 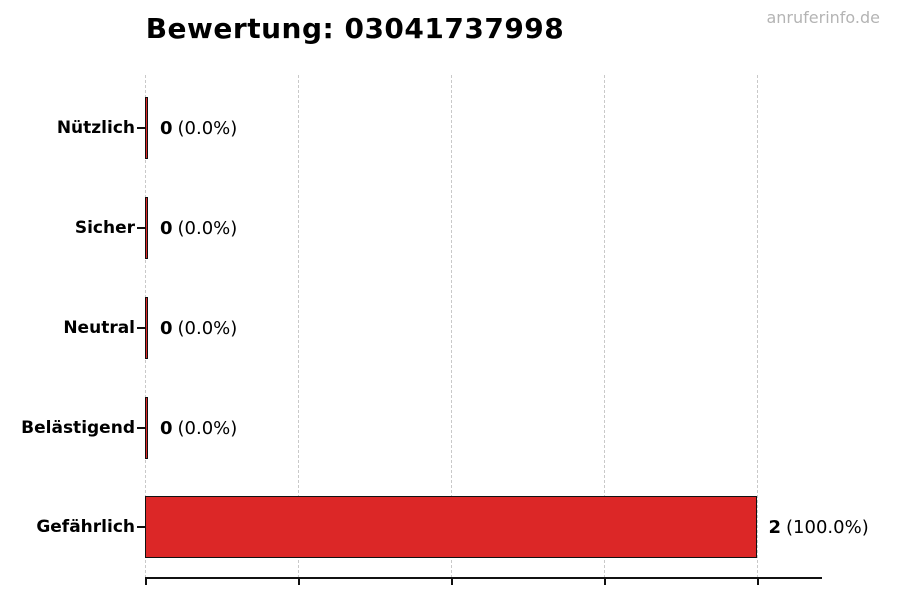 I want to click on value-percent: (100.0%), so click(x=827, y=527).